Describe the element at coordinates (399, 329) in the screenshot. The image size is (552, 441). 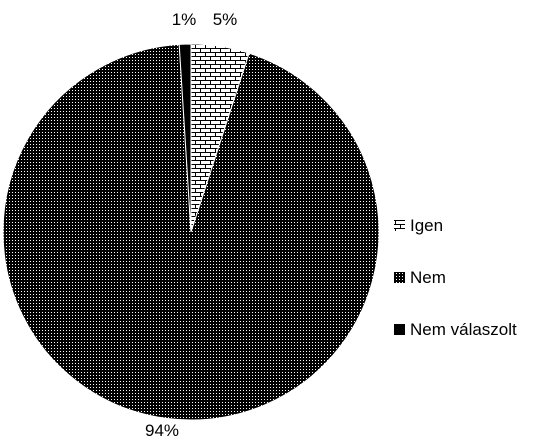
I see `legend-swatch-nem-valaszolt` at that location.